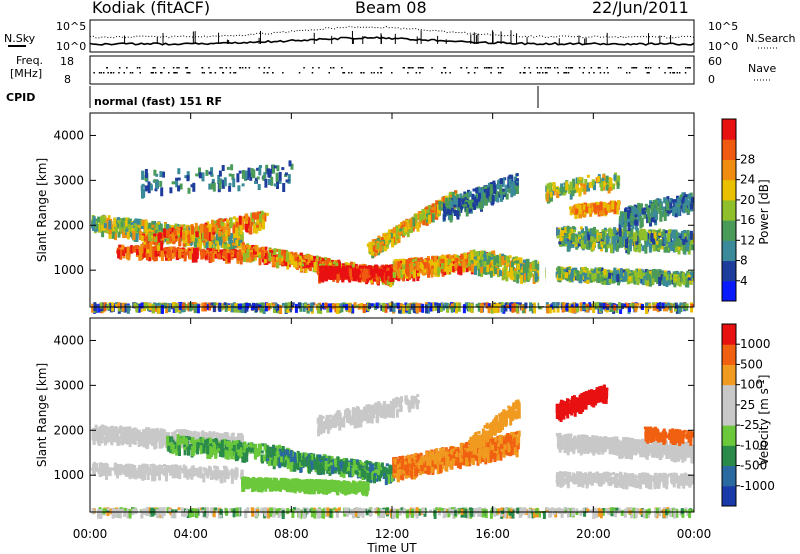  Describe the element at coordinates (71, 26) in the screenshot. I see `noise-left-tick-top: 10^5` at that location.